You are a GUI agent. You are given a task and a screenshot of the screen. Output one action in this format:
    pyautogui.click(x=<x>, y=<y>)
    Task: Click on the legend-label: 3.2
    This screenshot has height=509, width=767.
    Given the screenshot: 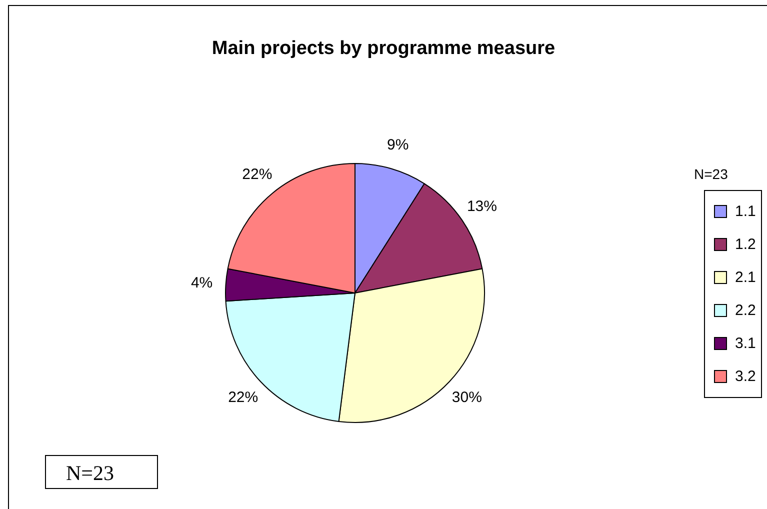 What is the action you would take?
    pyautogui.click(x=745, y=376)
    